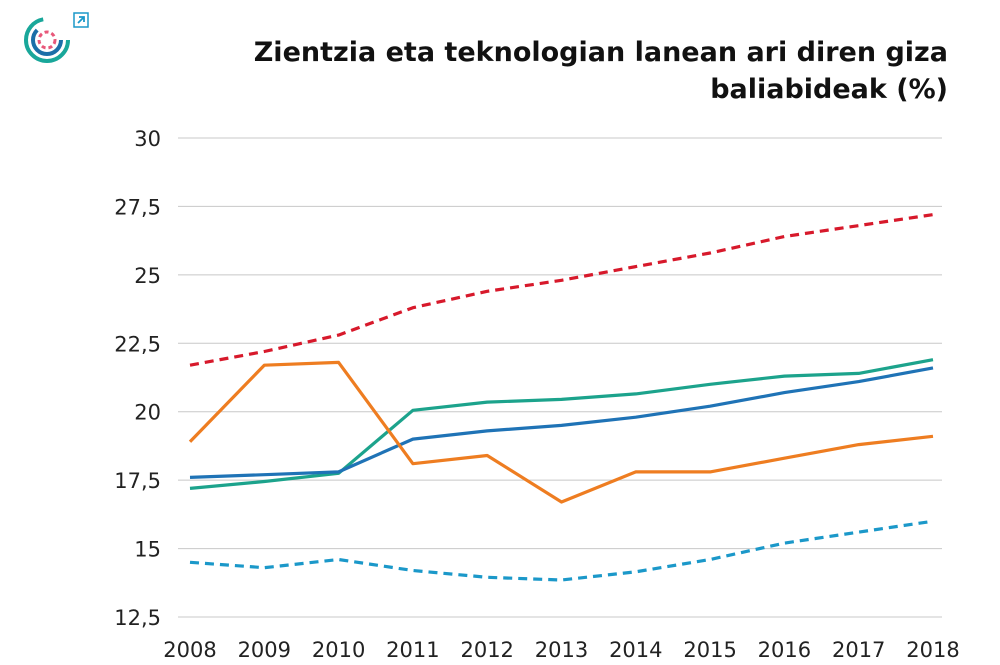  What do you see at coordinates (561, 550) in the screenshot?
I see `series-cyan-dashed-line` at bounding box center [561, 550].